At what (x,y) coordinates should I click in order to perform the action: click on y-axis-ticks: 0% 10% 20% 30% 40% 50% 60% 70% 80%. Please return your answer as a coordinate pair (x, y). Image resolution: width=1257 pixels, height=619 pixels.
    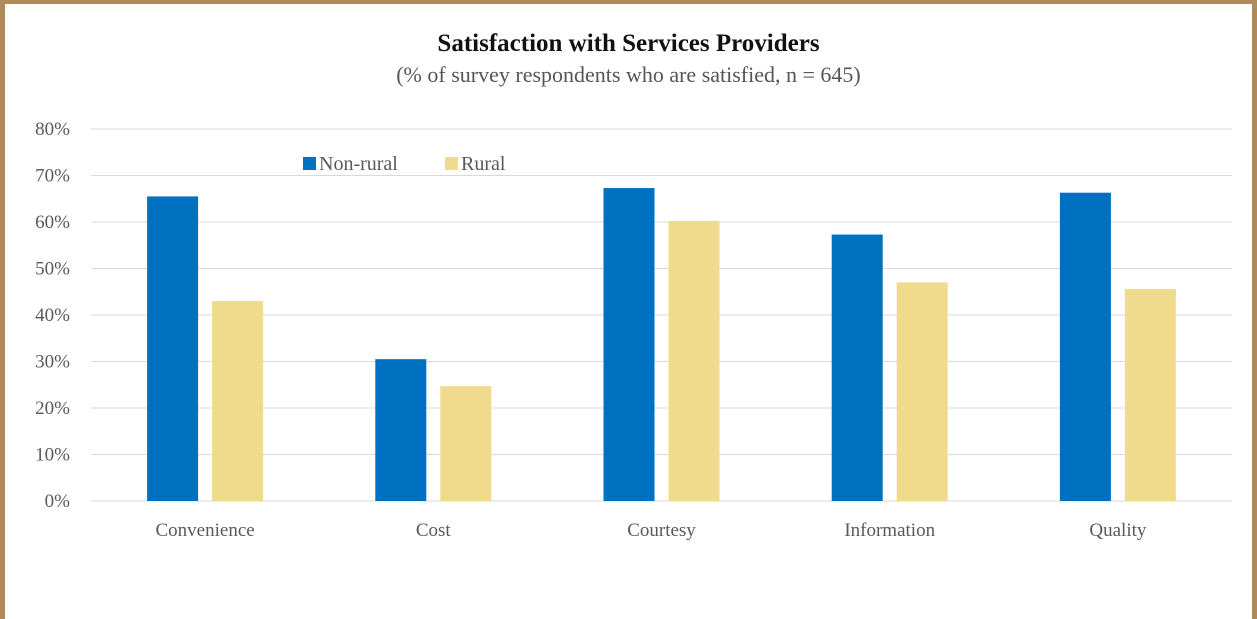
    Looking at the image, I should click on (52, 315).